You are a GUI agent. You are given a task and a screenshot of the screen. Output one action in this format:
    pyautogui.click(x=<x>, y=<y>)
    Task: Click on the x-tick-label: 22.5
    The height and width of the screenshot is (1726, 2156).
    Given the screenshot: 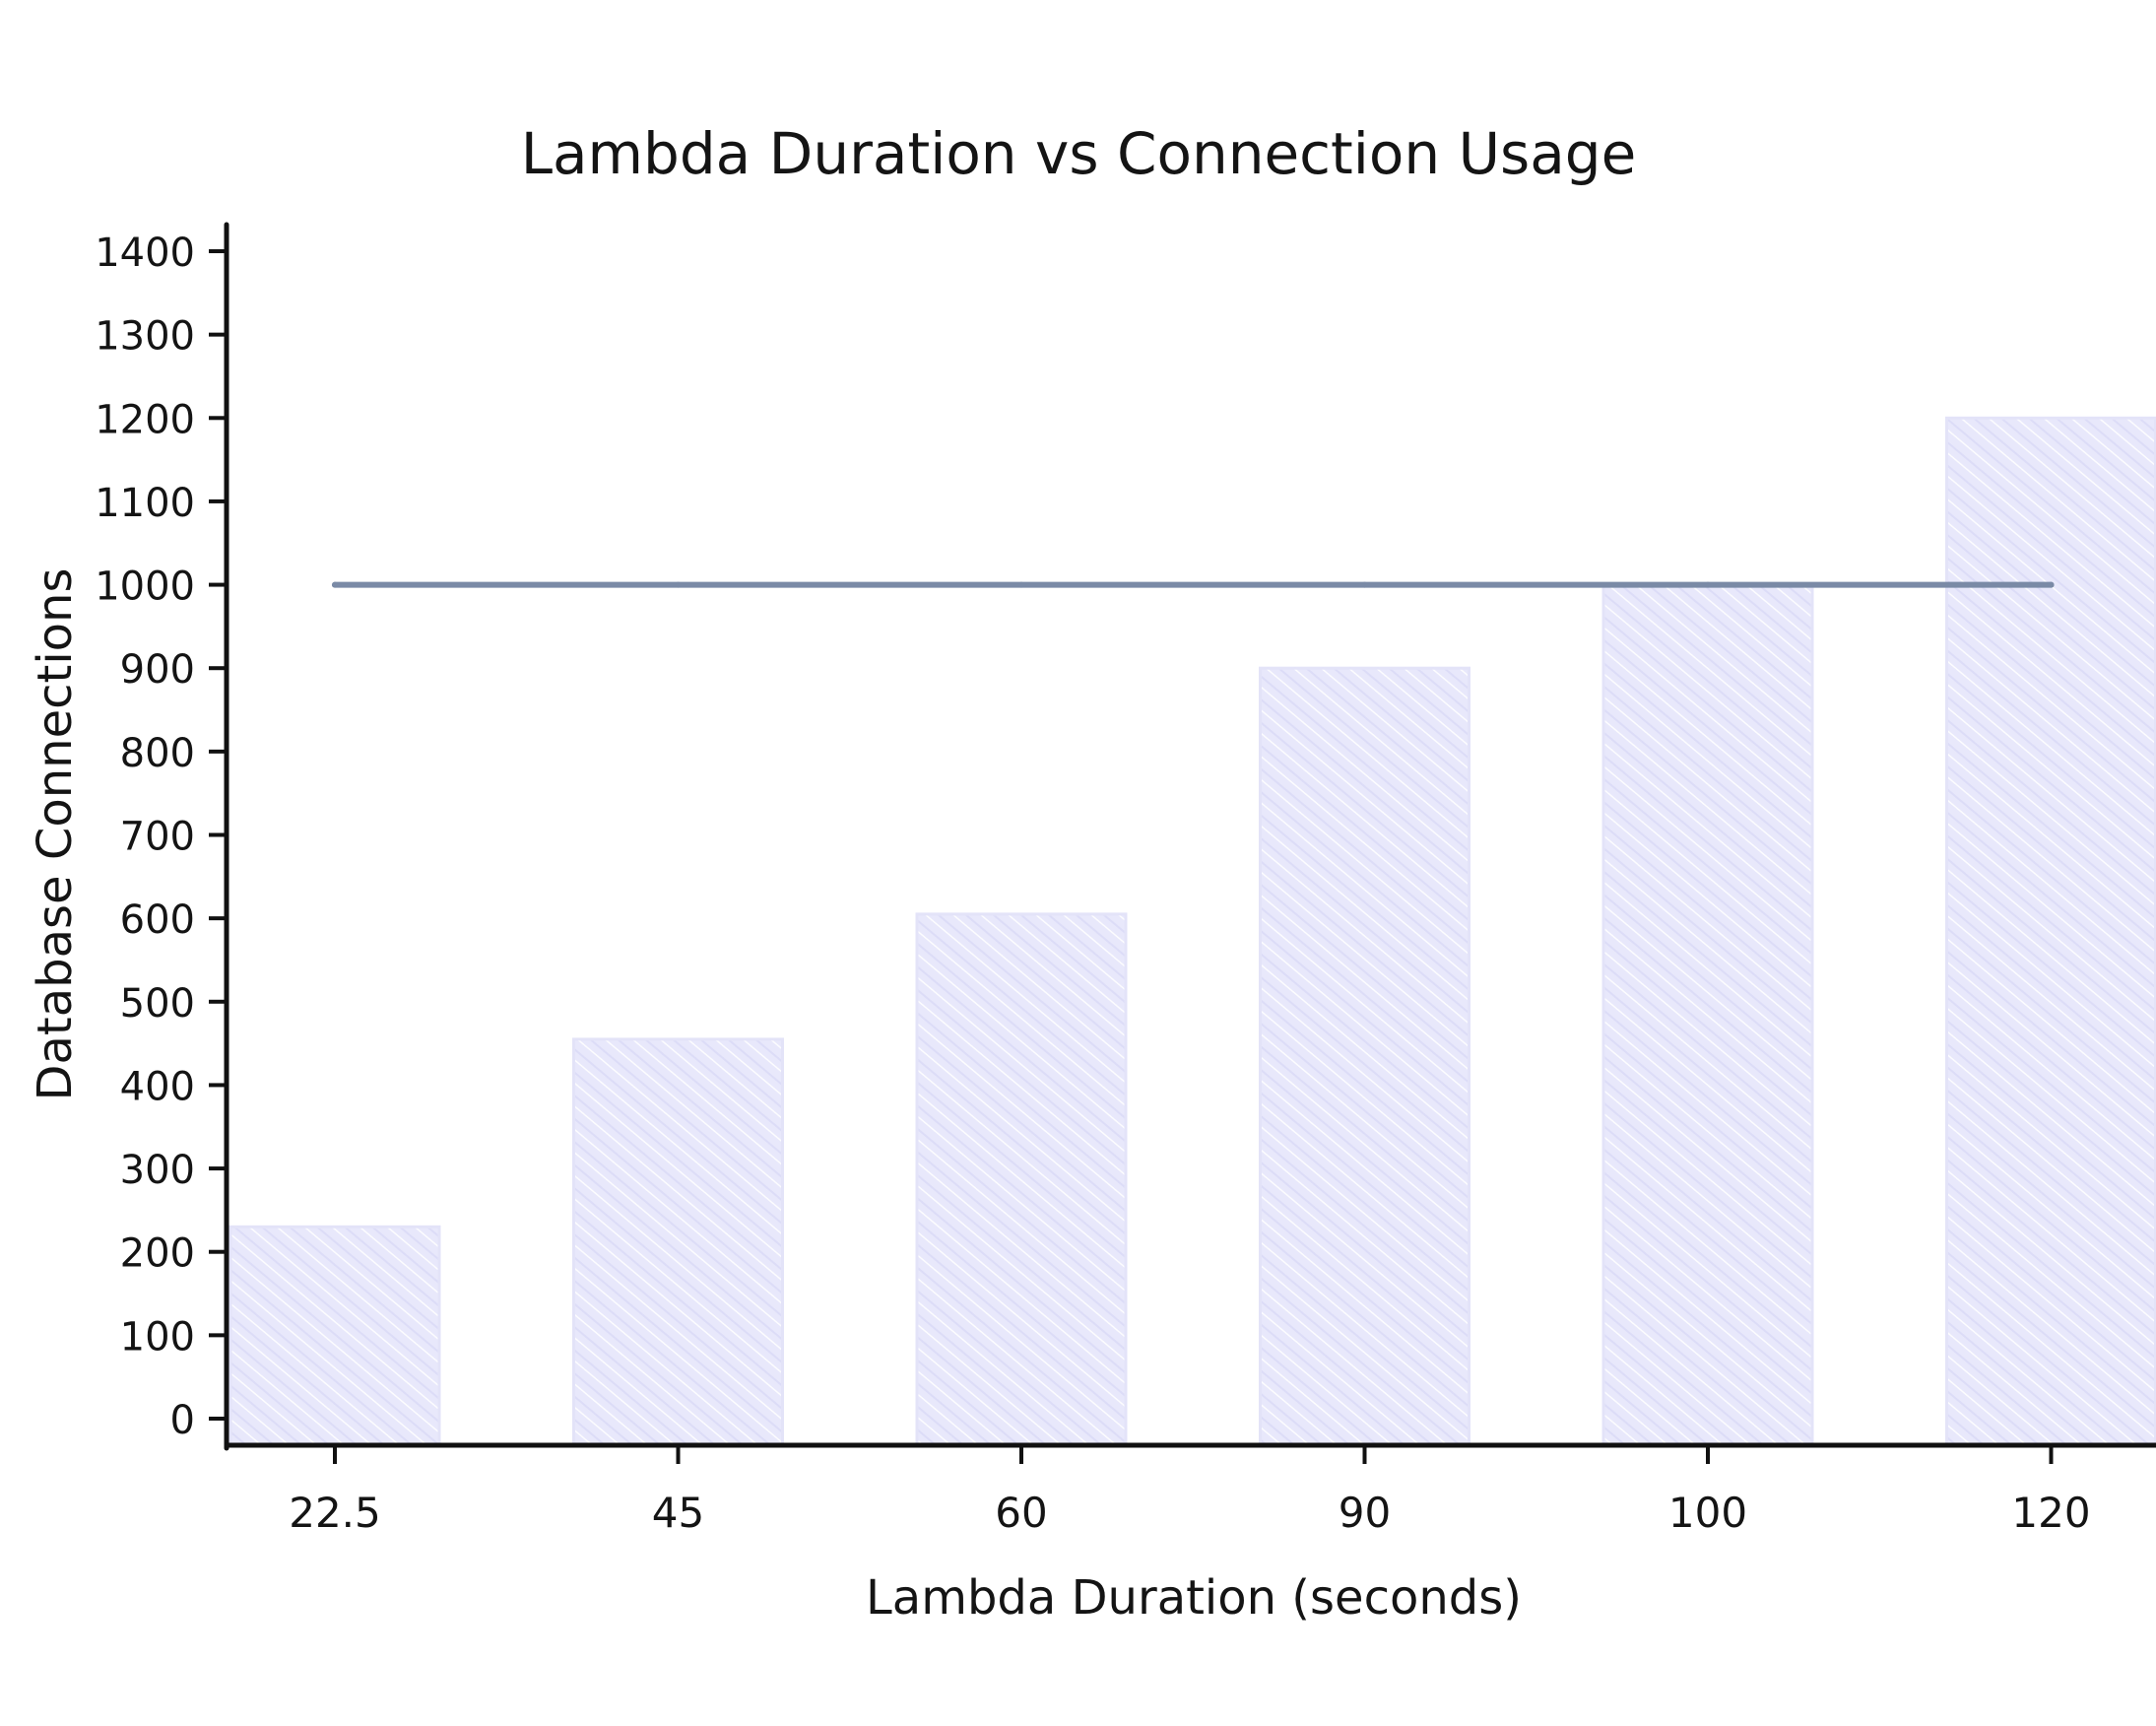 What is the action you would take?
    pyautogui.click(x=335, y=1513)
    